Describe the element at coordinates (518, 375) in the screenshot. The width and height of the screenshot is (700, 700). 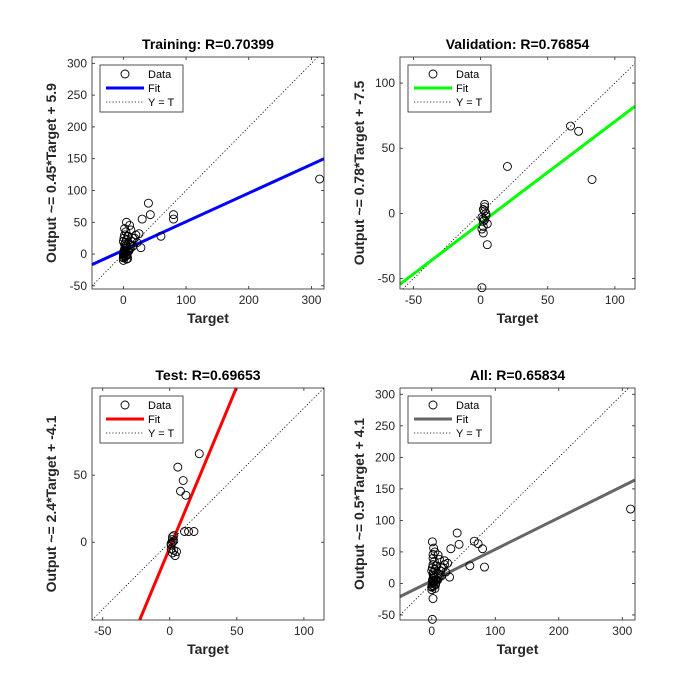
I see `chart4-title: All: R=0.65834` at that location.